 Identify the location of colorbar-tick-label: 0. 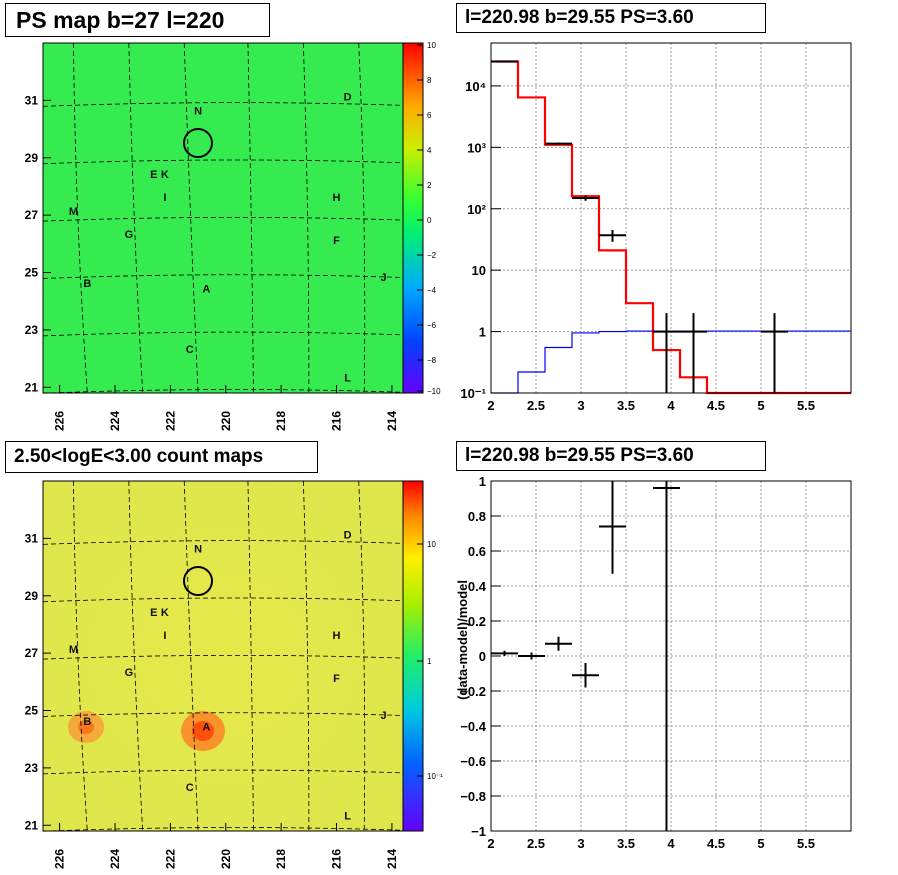
(429, 220).